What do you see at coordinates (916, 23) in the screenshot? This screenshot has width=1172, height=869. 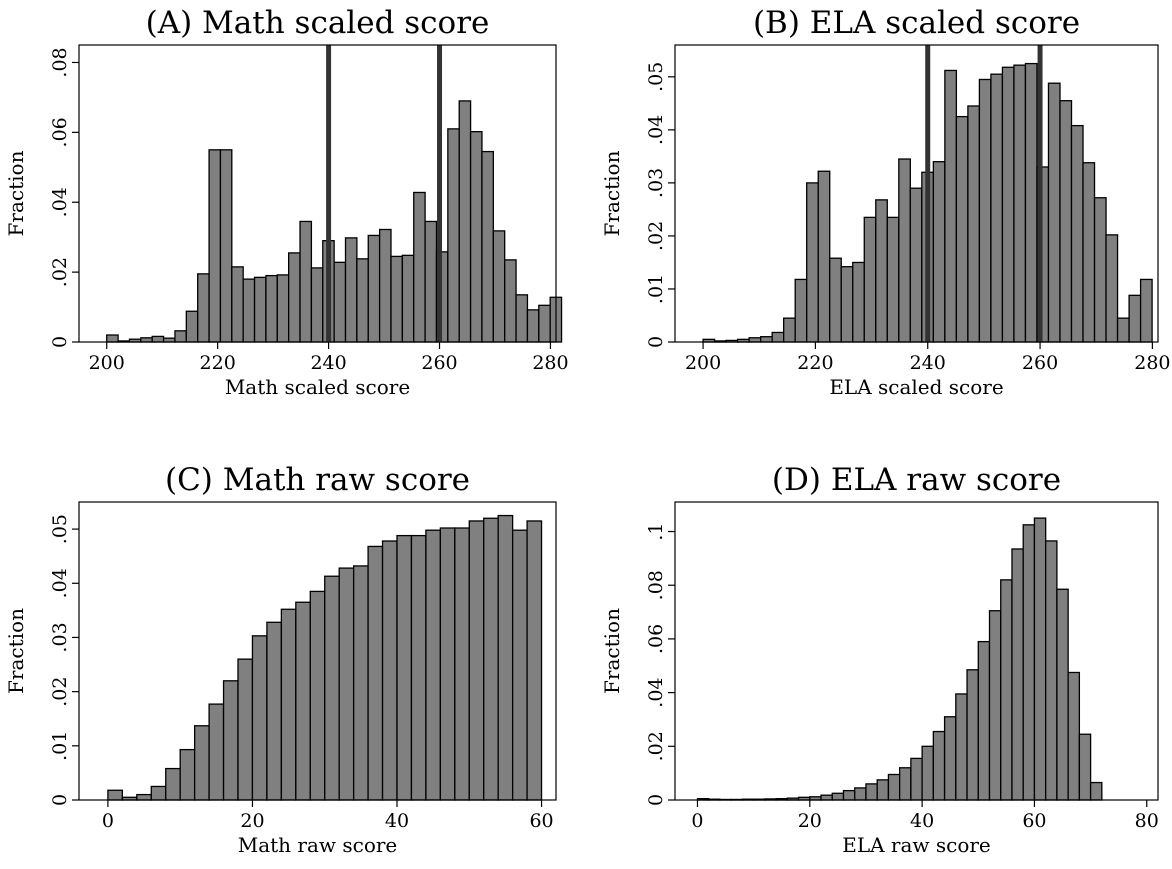 I see `chart-title: (B) ELA scaled score` at bounding box center [916, 23].